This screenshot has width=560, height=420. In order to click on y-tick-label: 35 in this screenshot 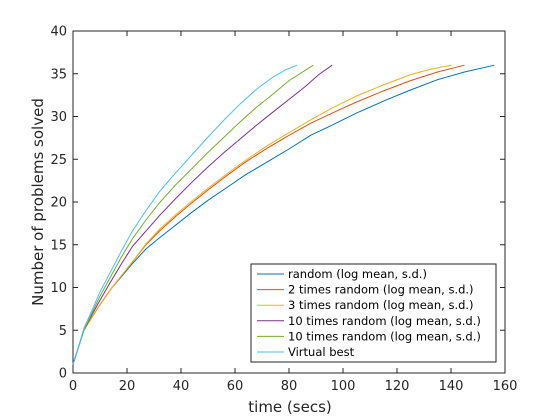, I will do `click(58, 74)`.